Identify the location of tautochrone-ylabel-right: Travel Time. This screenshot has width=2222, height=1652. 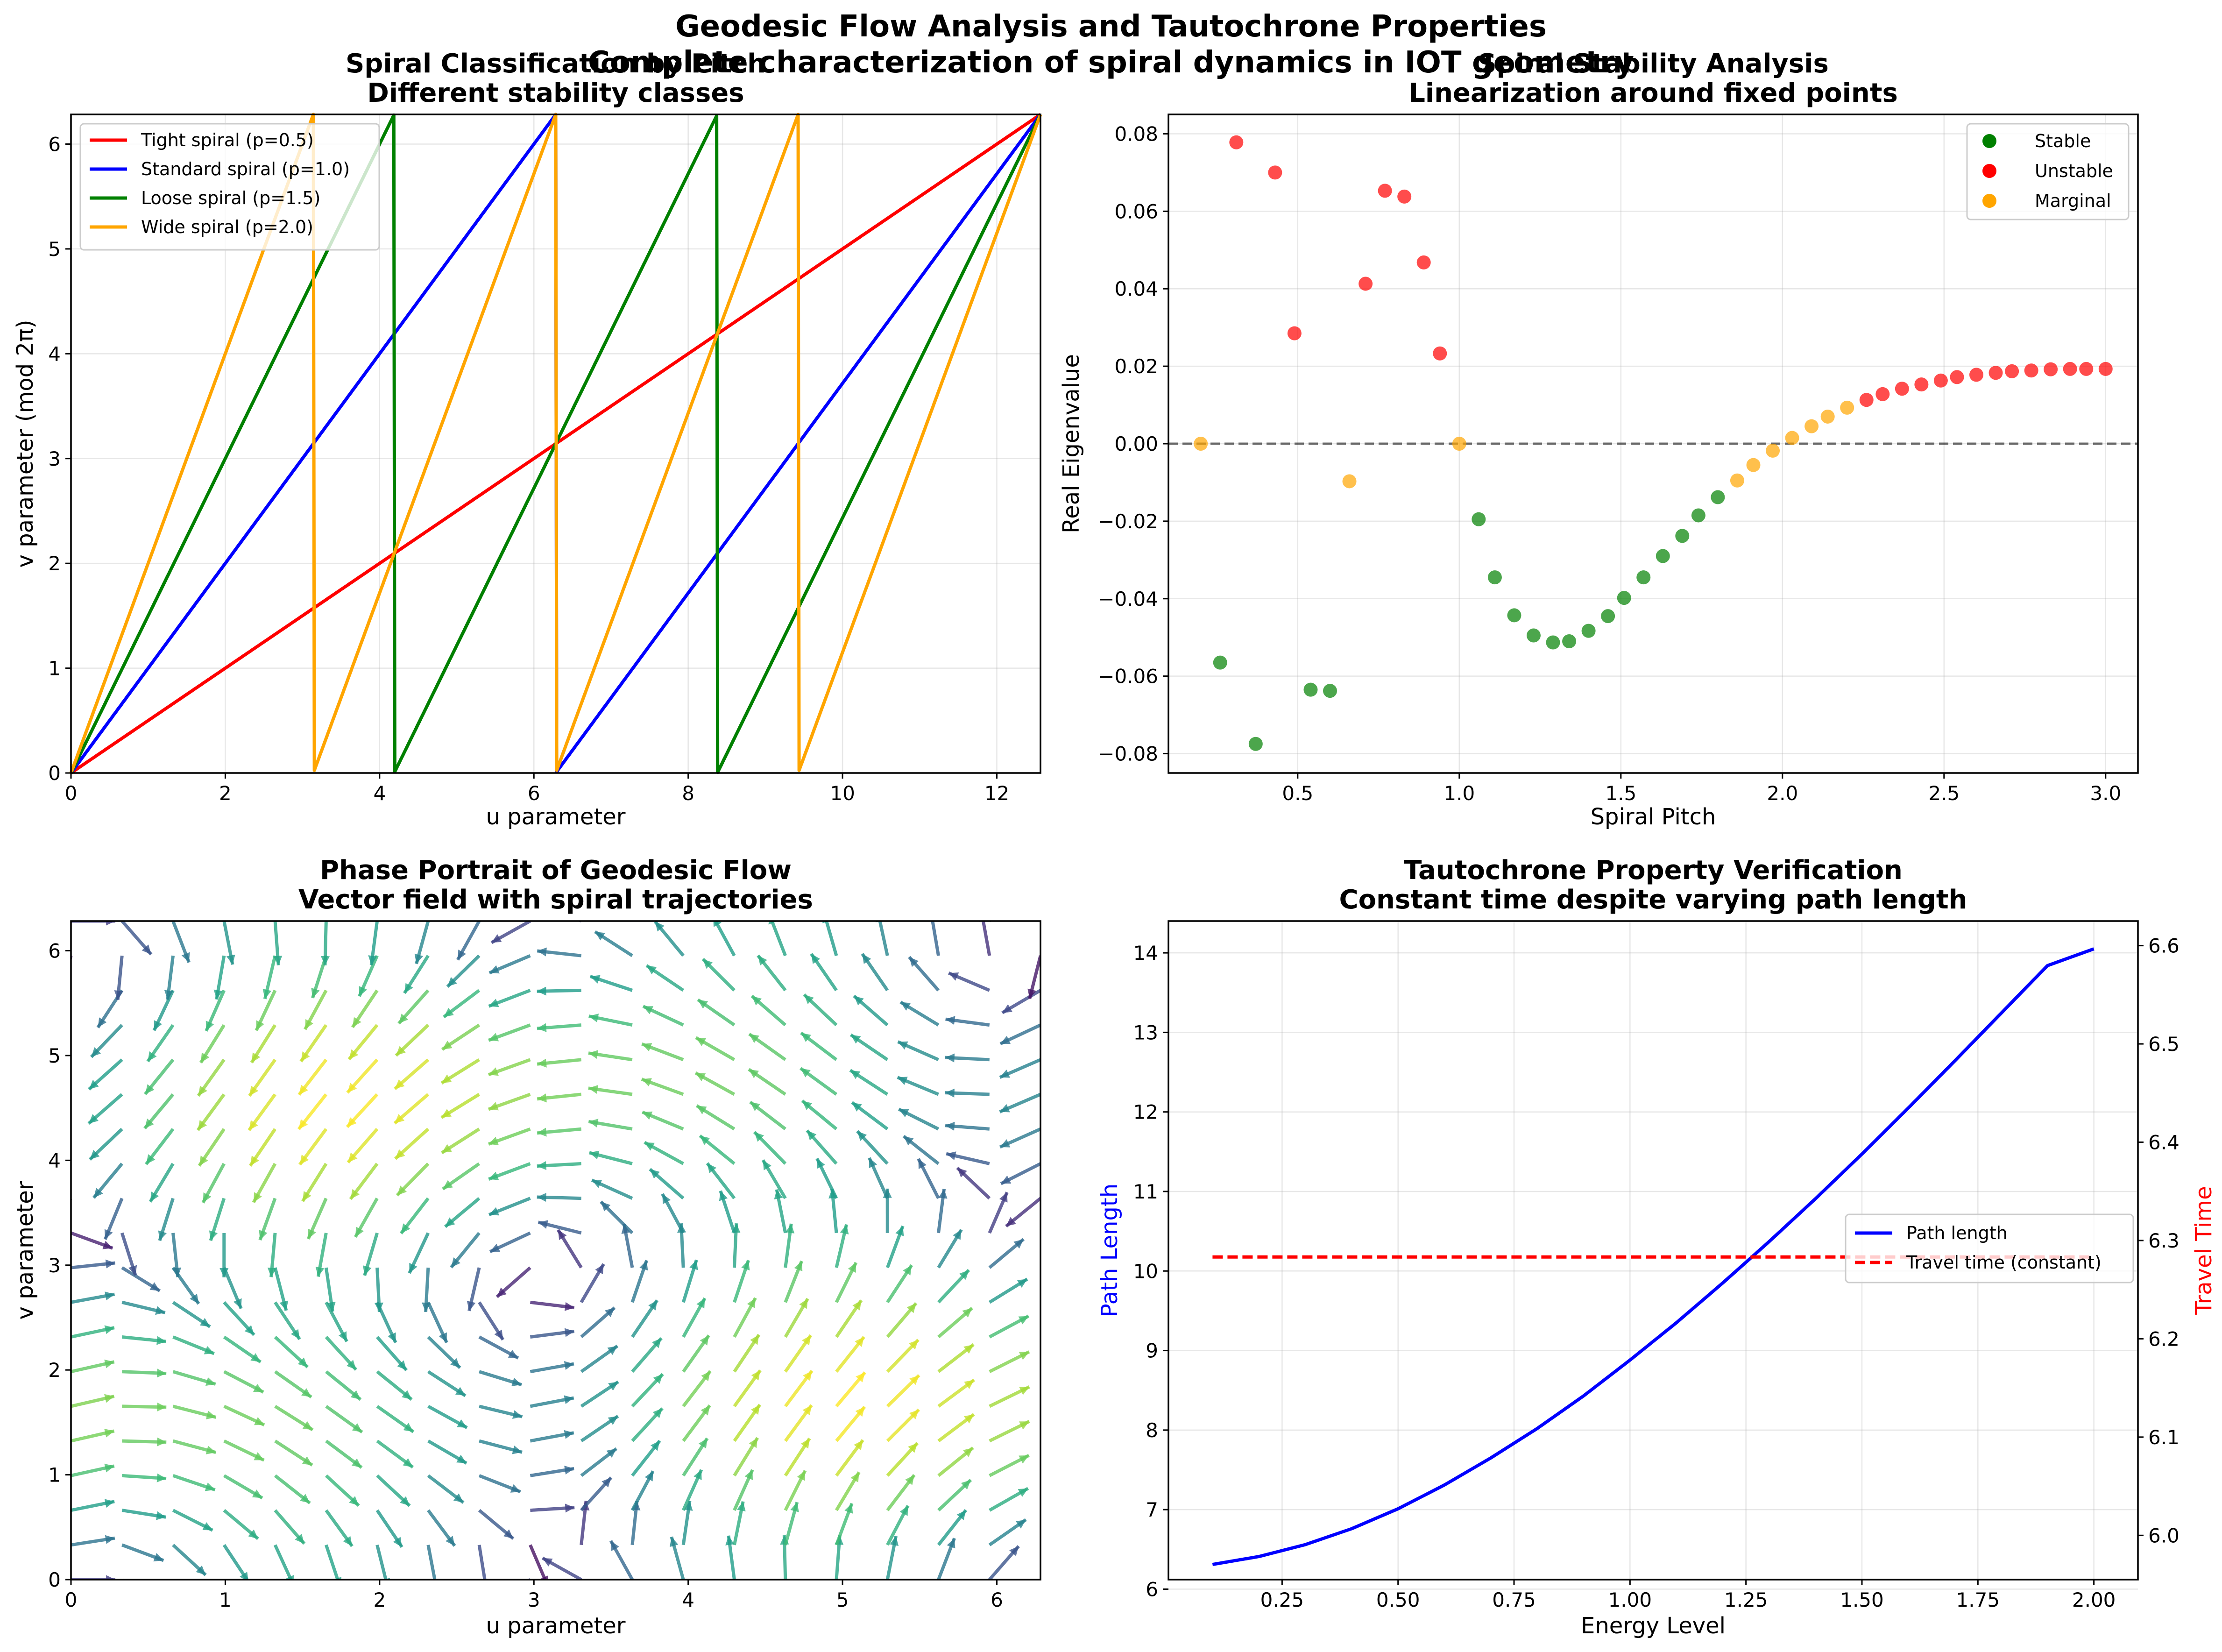
(2204, 1250).